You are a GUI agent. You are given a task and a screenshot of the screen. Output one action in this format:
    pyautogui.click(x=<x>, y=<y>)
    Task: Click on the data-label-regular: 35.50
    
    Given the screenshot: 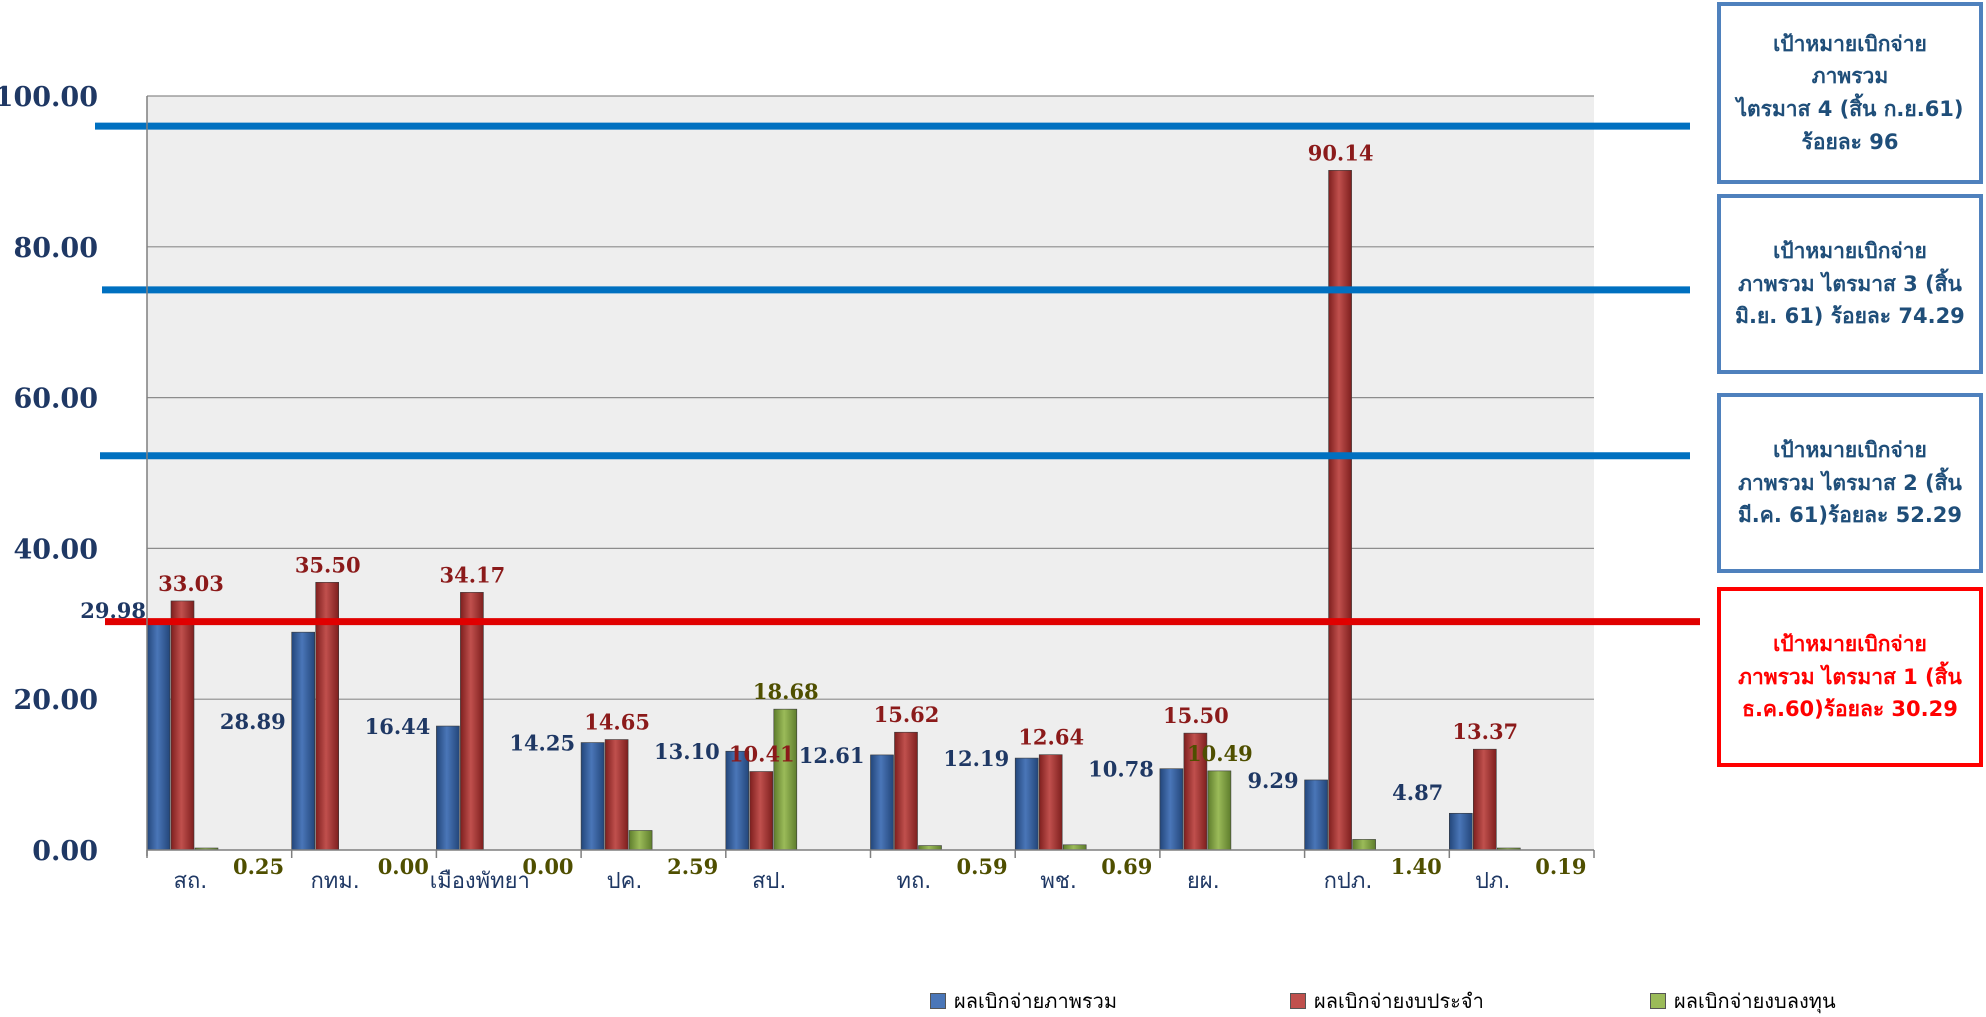 What is the action you would take?
    pyautogui.click(x=328, y=564)
    